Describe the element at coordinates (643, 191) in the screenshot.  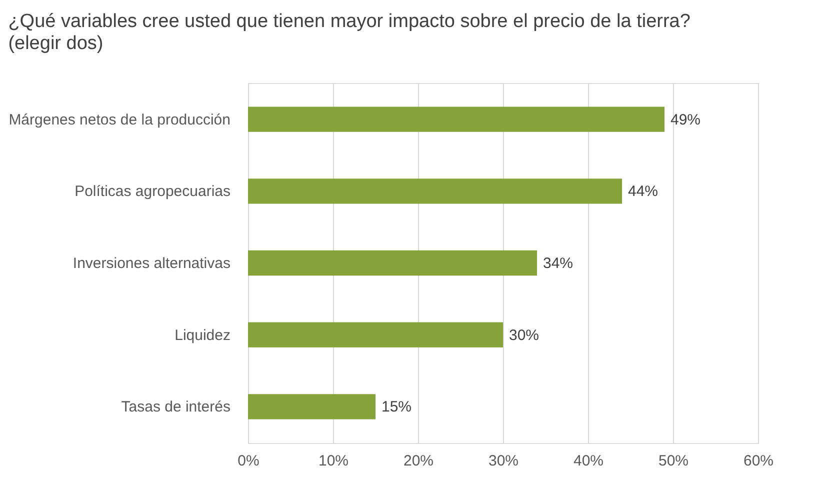
I see `data-label: 44%` at that location.